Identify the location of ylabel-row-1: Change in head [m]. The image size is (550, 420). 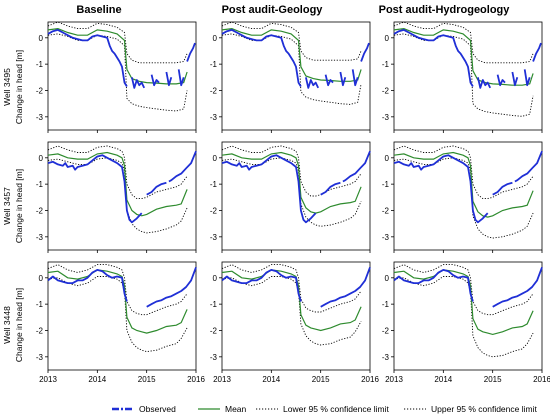
(19, 87).